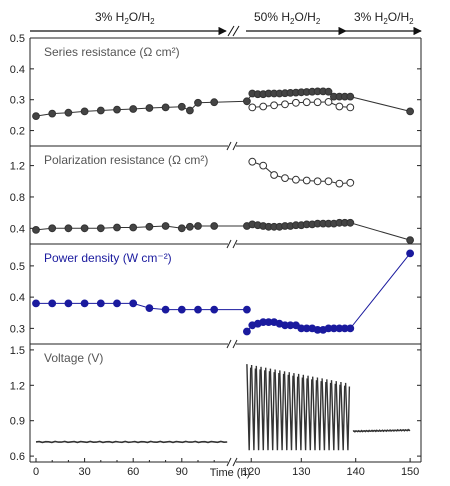  What do you see at coordinates (112, 52) in the screenshot?
I see `panel-label: Series resistance (Ω cm²)` at bounding box center [112, 52].